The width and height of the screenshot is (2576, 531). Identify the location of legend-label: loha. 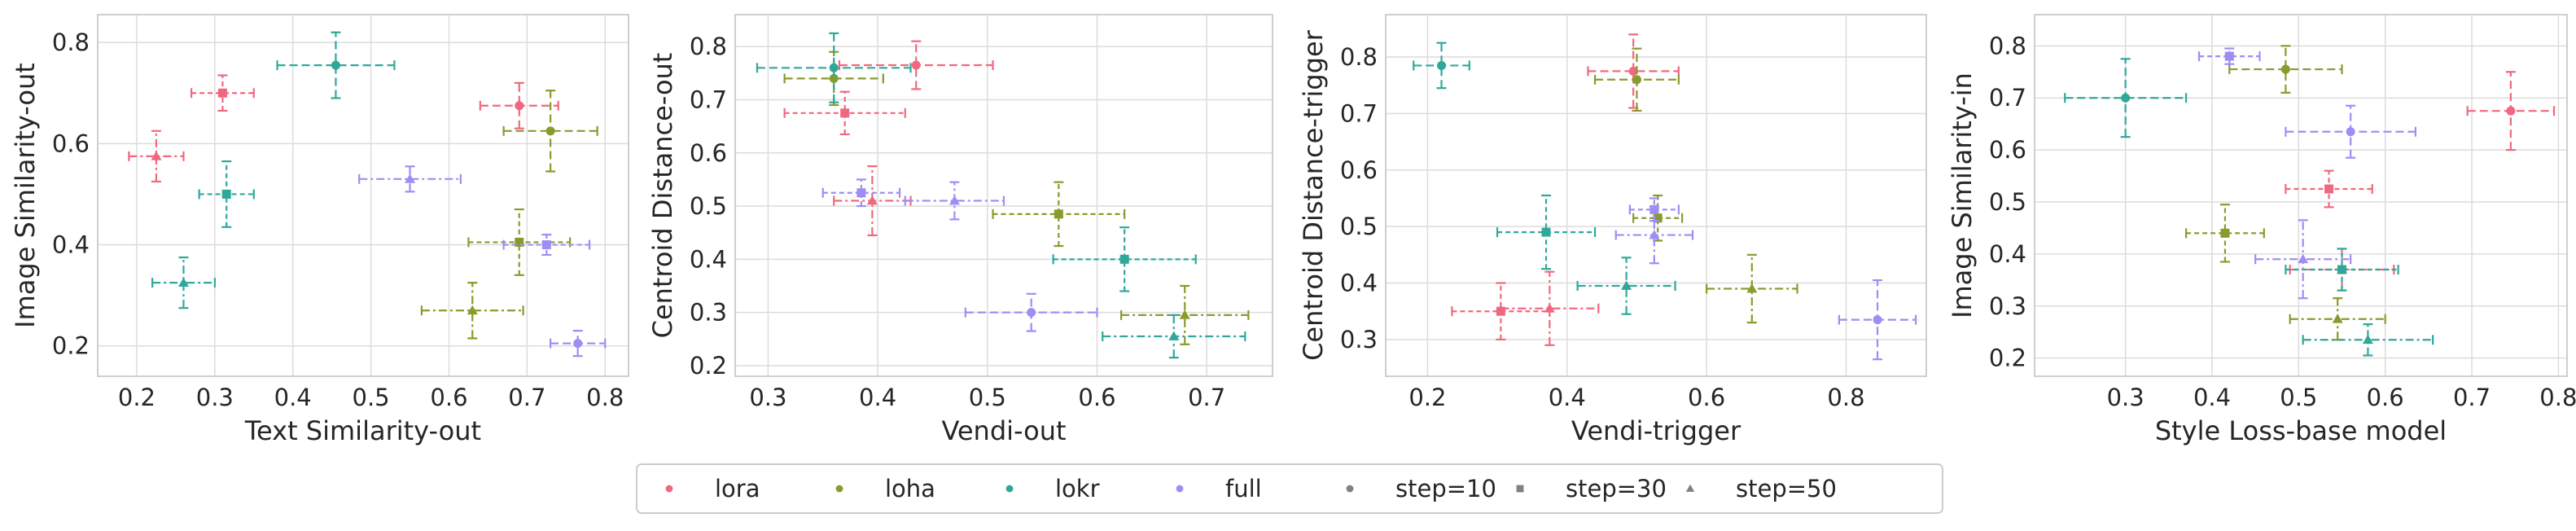
(910, 488).